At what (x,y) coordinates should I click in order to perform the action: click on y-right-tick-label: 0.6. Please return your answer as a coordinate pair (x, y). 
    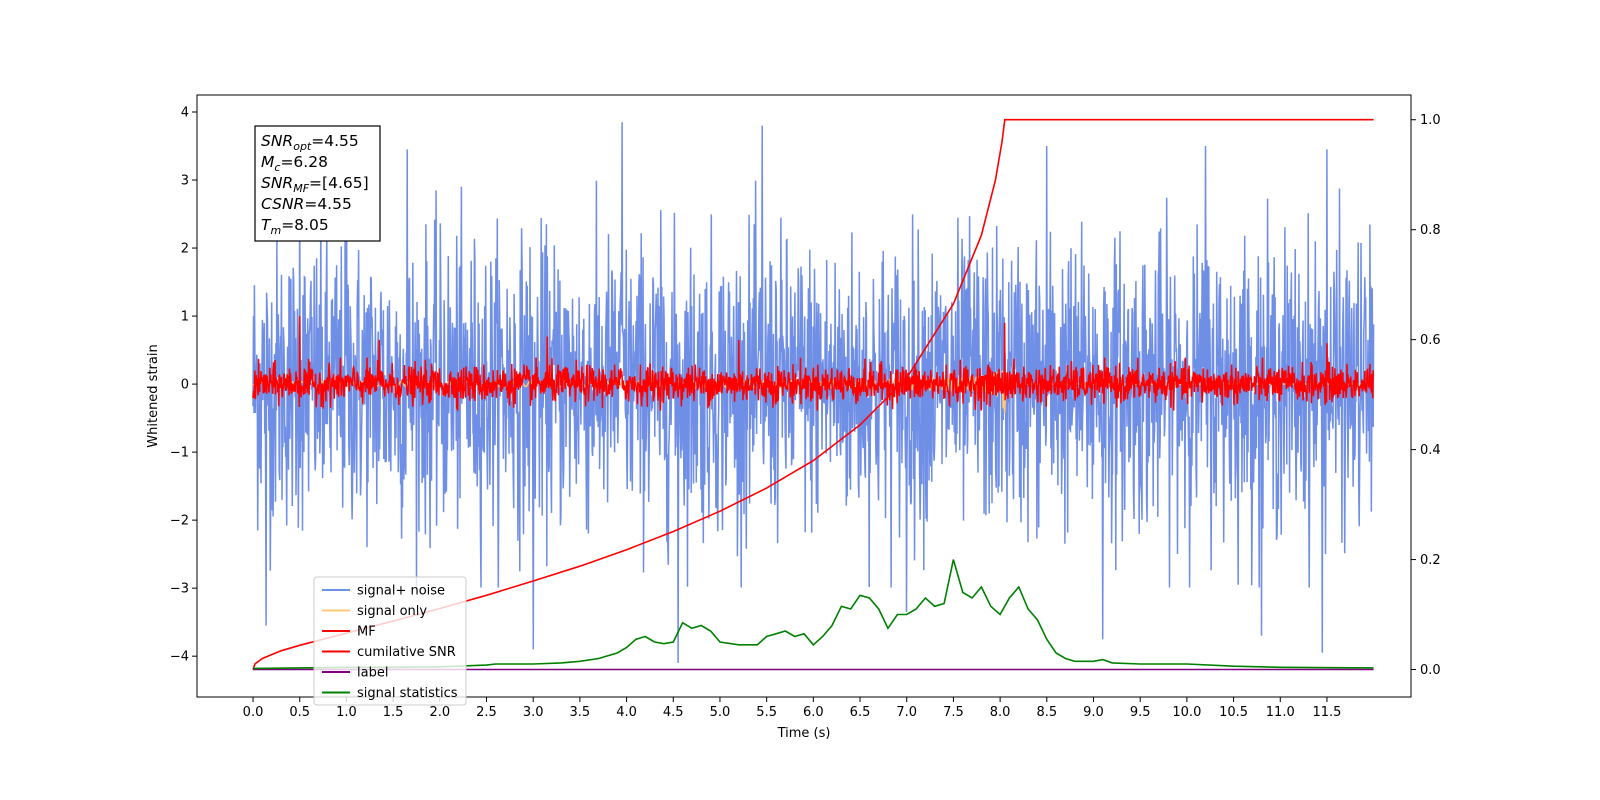
    Looking at the image, I should click on (1430, 340).